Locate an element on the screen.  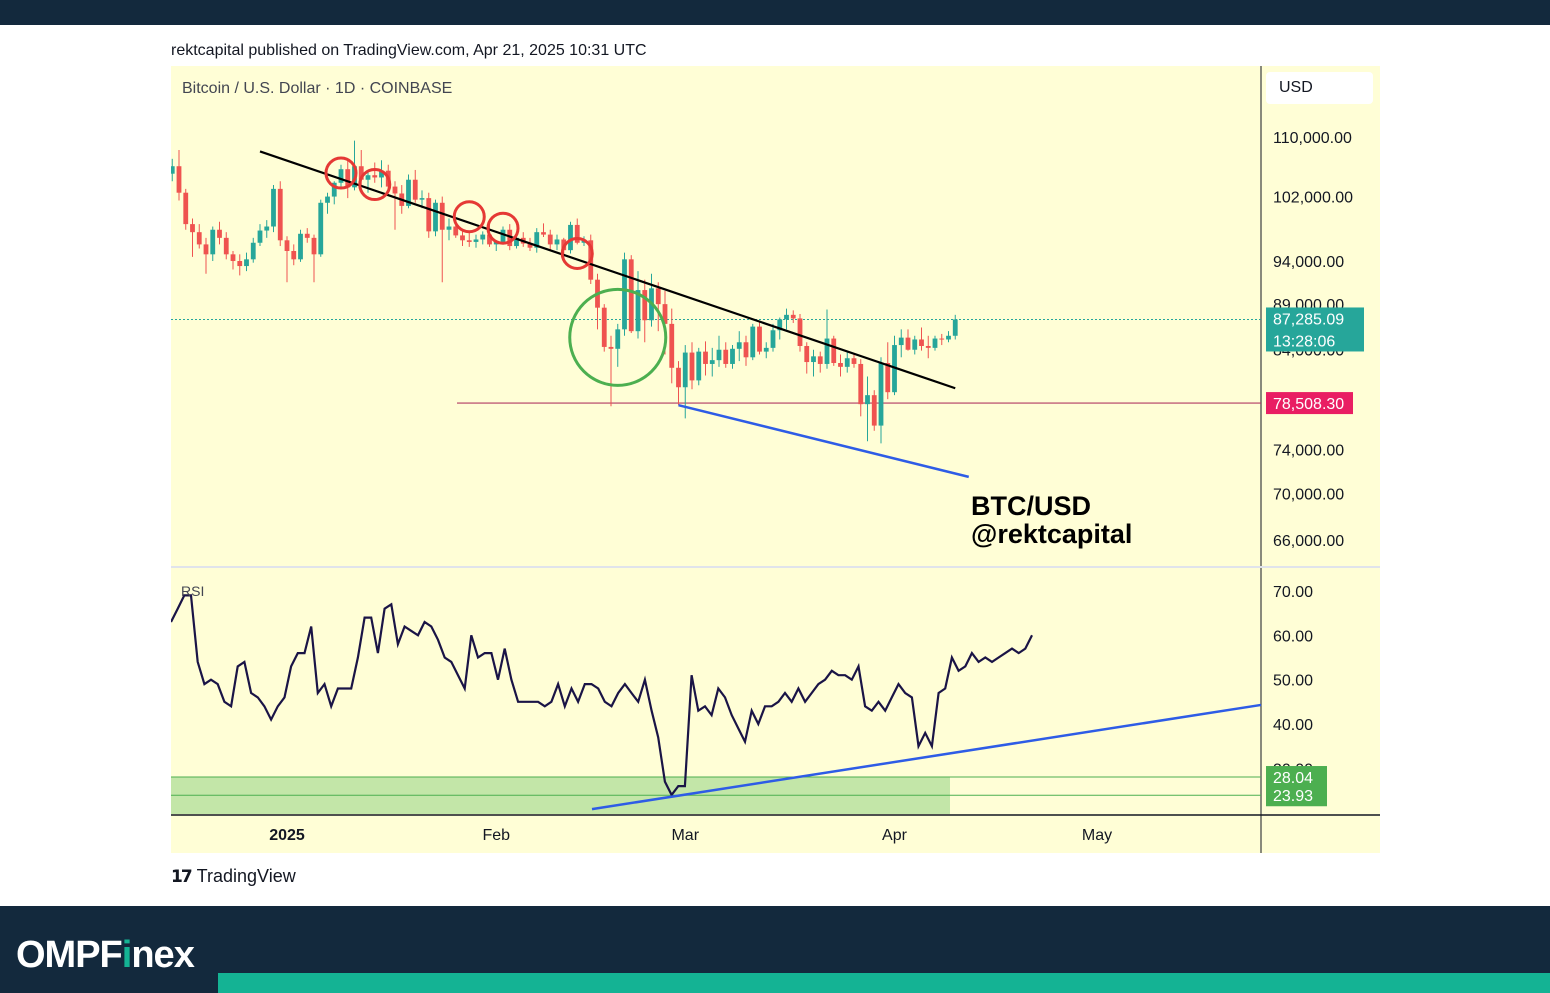
countdown-label: 13:28:06 is located at coordinates (1304, 341).